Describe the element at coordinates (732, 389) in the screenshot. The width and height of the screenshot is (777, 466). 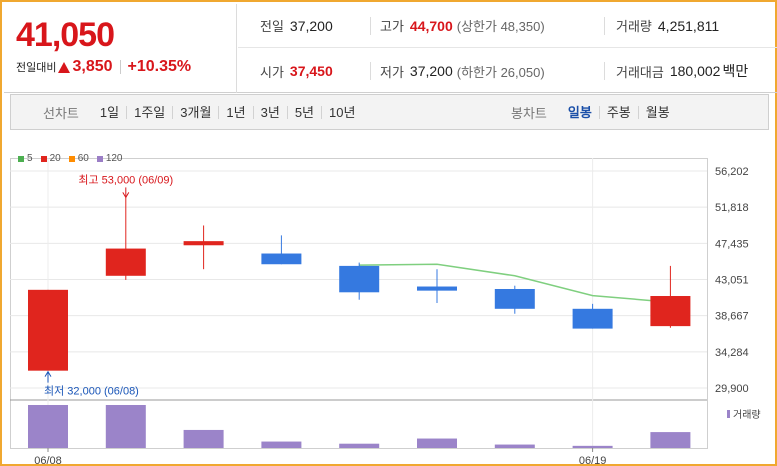
I see `y-tick-label: 29,900` at that location.